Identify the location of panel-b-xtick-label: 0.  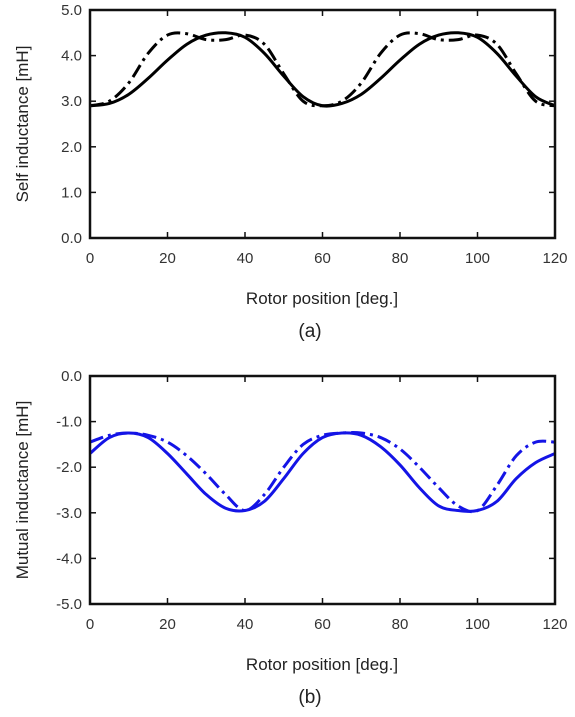
(90, 624).